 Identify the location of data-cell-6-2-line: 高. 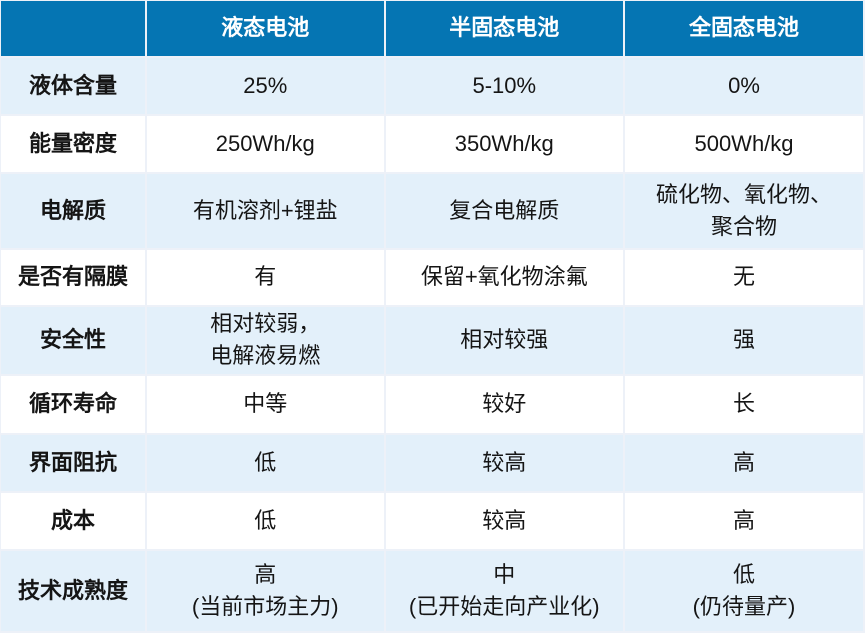
(743, 462).